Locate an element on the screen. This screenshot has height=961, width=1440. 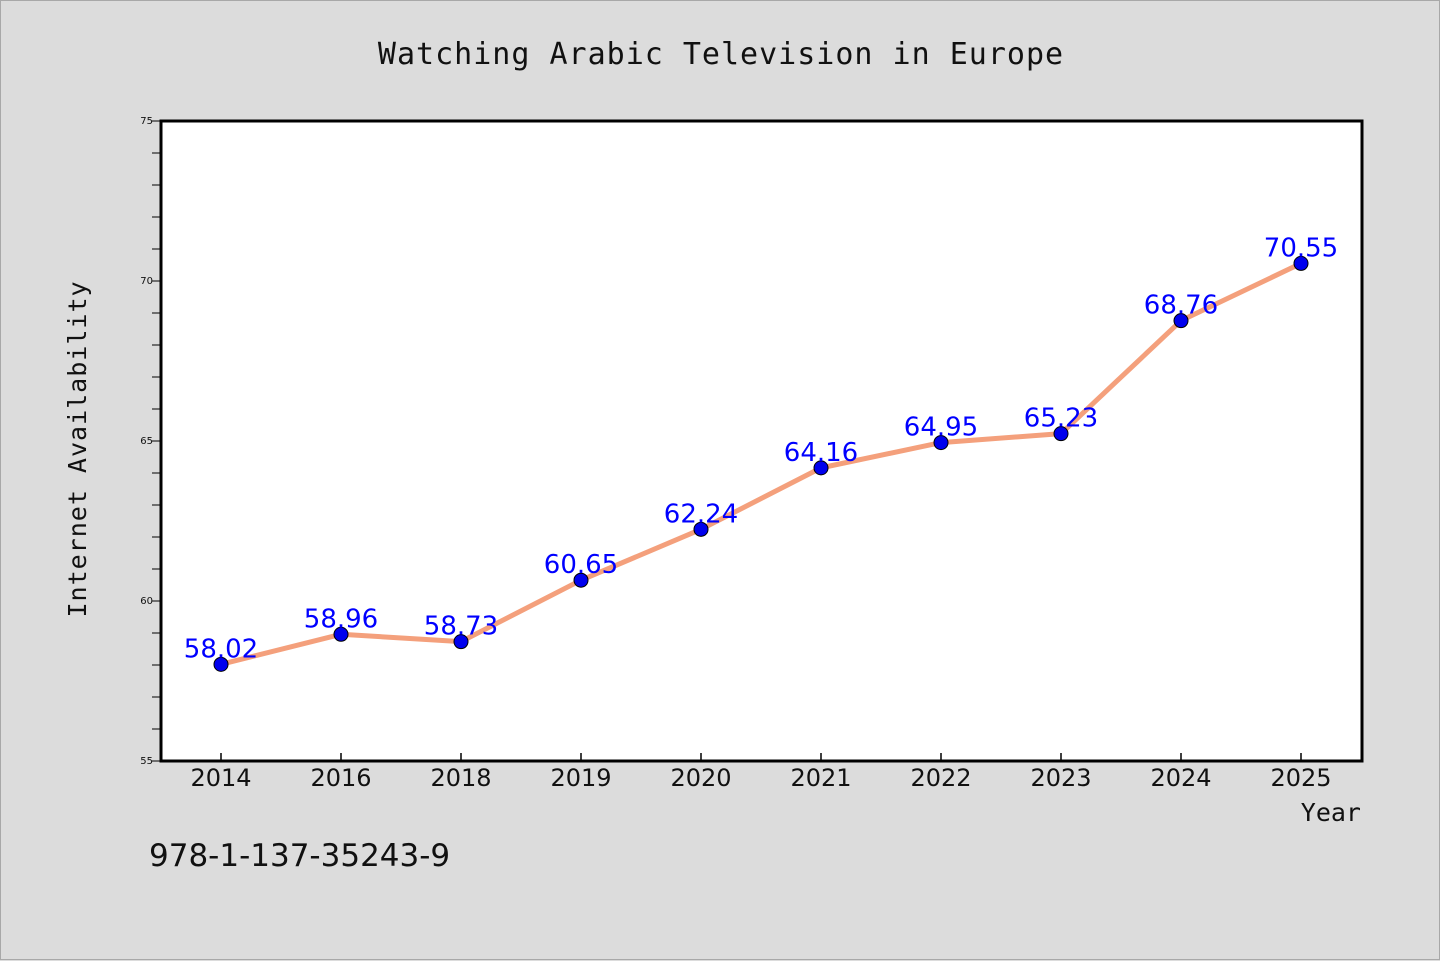
data-label: 64.95 is located at coordinates (941, 428).